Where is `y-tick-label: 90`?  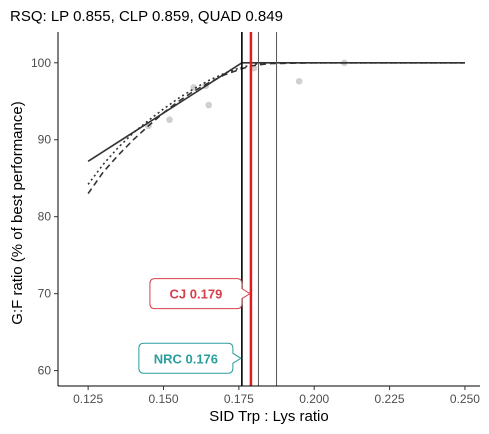 y-tick-label: 90 is located at coordinates (45, 140).